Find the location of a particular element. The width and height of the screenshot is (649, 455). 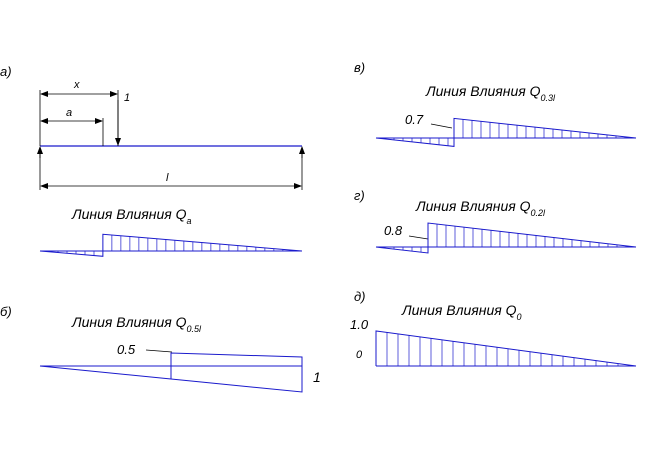

value-05: 0.5 is located at coordinates (126, 349).